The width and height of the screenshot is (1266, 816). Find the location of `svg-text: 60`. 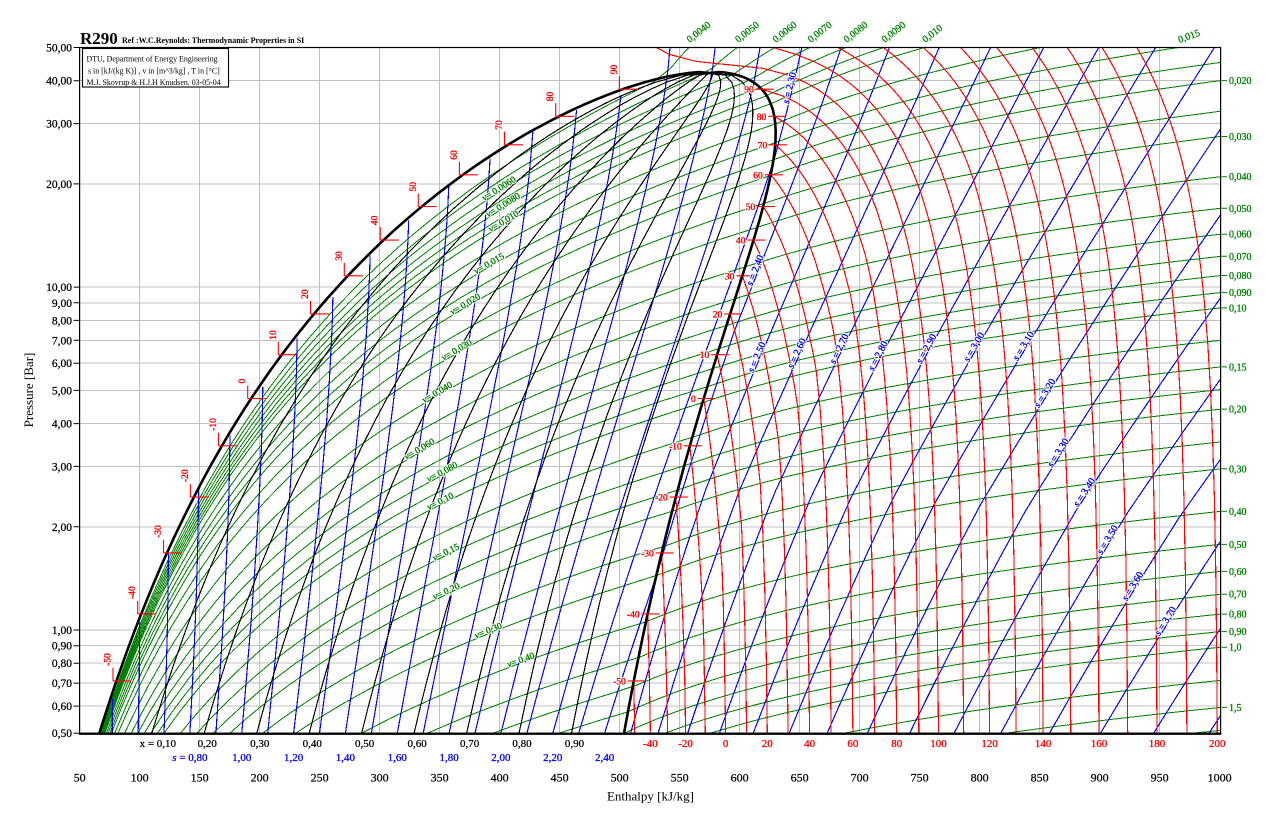

svg-text: 60 is located at coordinates (758, 176).